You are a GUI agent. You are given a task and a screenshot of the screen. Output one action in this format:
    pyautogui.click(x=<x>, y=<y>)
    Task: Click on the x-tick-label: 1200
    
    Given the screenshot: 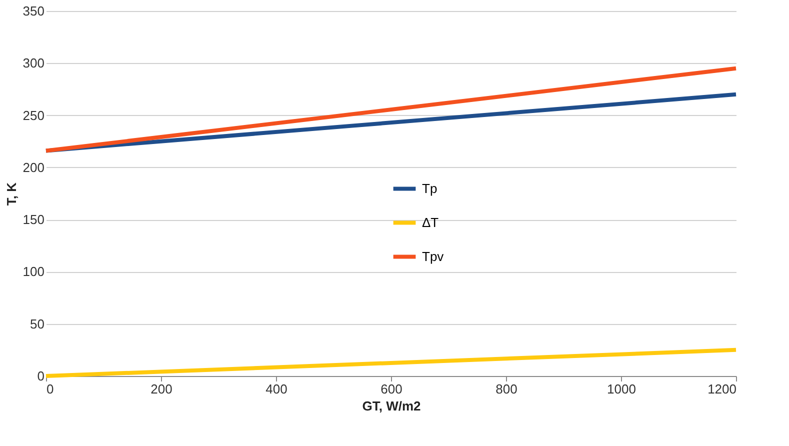 What is the action you would take?
    pyautogui.click(x=722, y=389)
    